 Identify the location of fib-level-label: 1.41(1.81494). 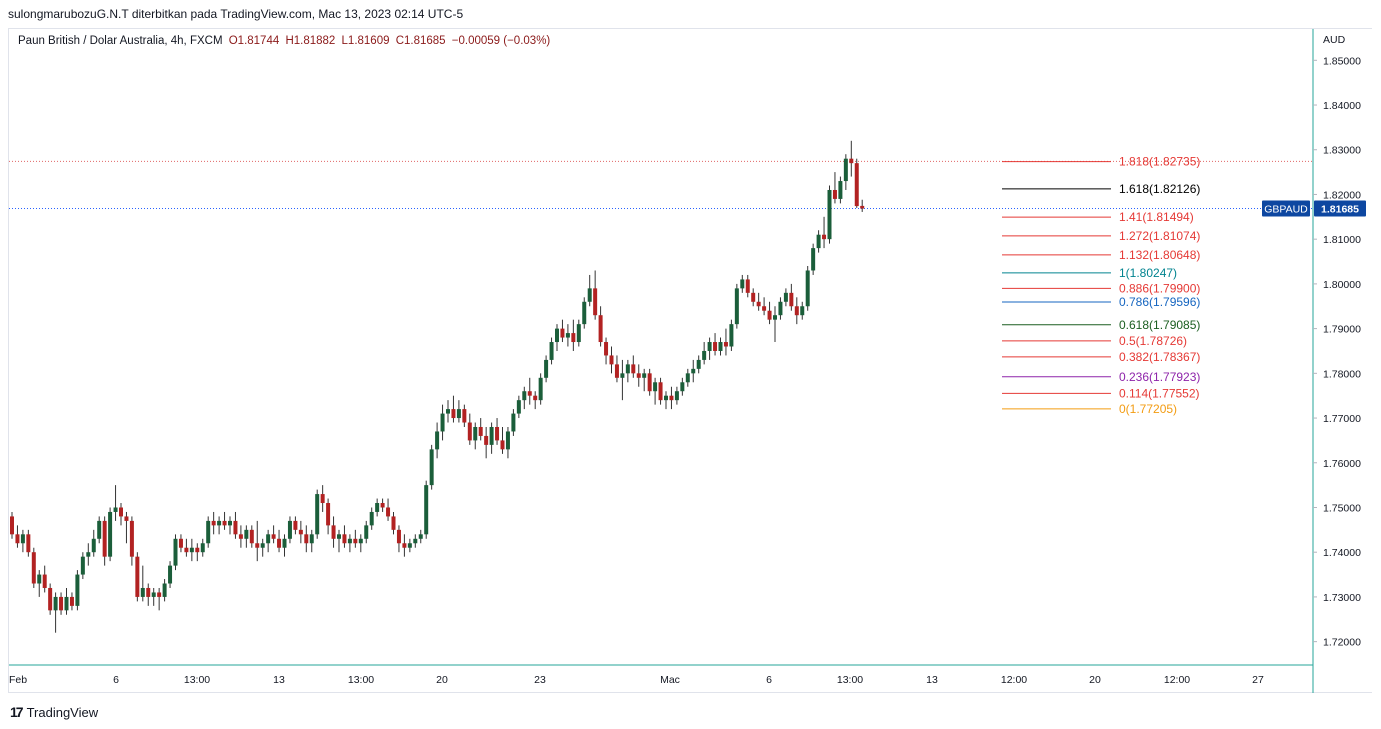
(1156, 217).